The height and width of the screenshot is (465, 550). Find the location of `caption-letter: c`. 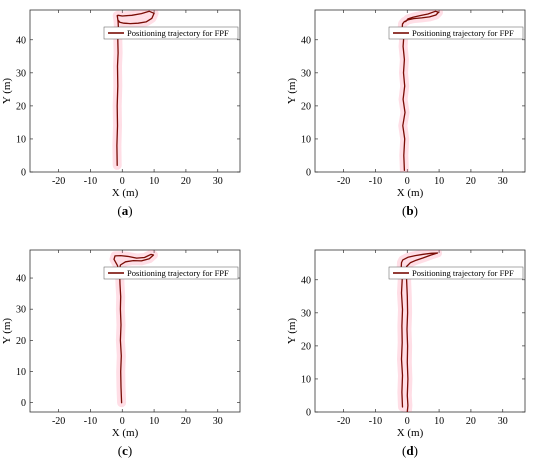

caption-letter: c is located at coordinates (125, 450).